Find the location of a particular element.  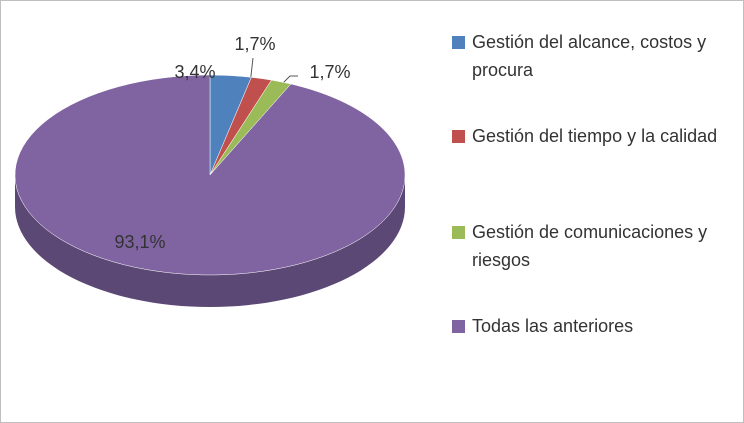

legend-item: Gestión del tiempo y la calidad is located at coordinates (587, 136).